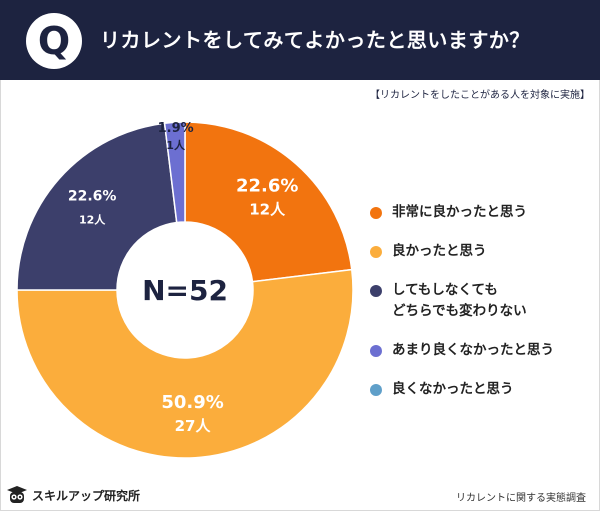 The height and width of the screenshot is (511, 600). Describe the element at coordinates (176, 128) in the screenshot. I see `slice-percent-label-3: 1.9%` at that location.